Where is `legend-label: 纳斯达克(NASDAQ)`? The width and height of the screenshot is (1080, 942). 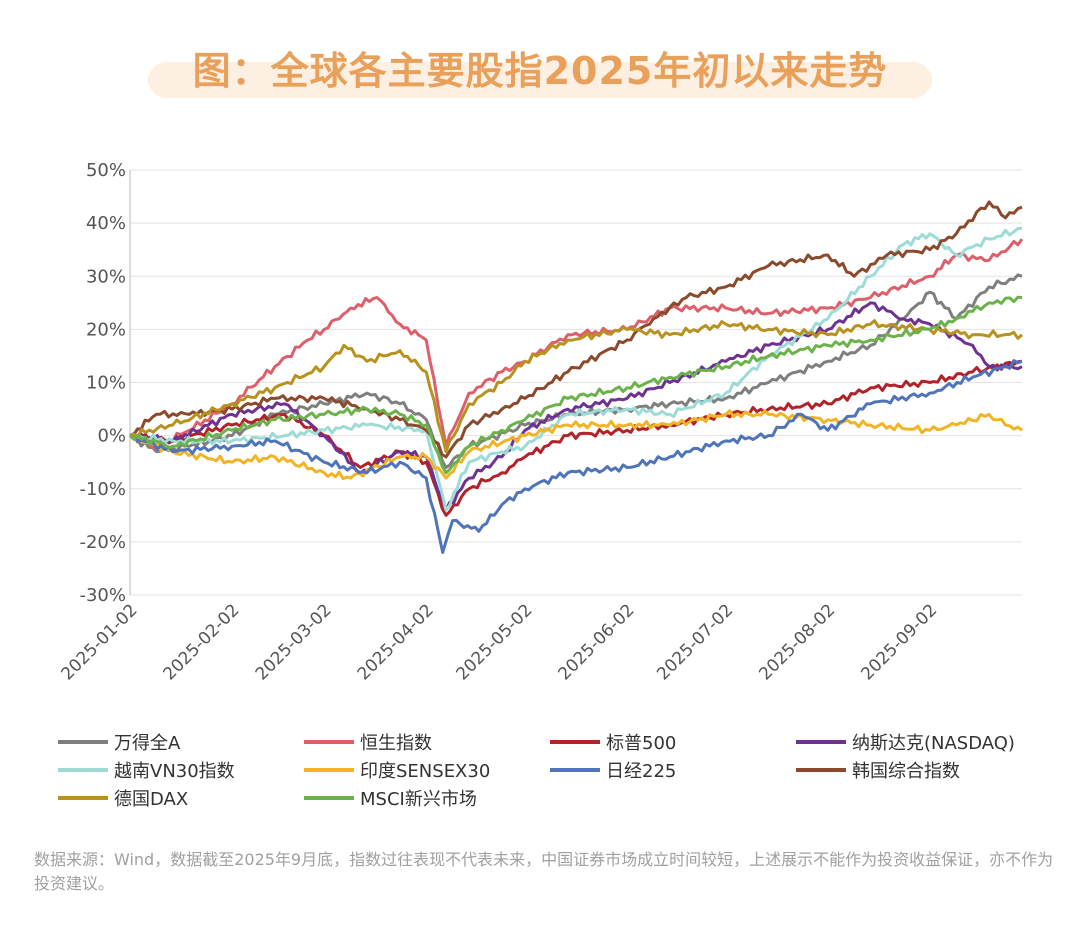
legend-label: 纳斯达克(NASDAQ) is located at coordinates (933, 743).